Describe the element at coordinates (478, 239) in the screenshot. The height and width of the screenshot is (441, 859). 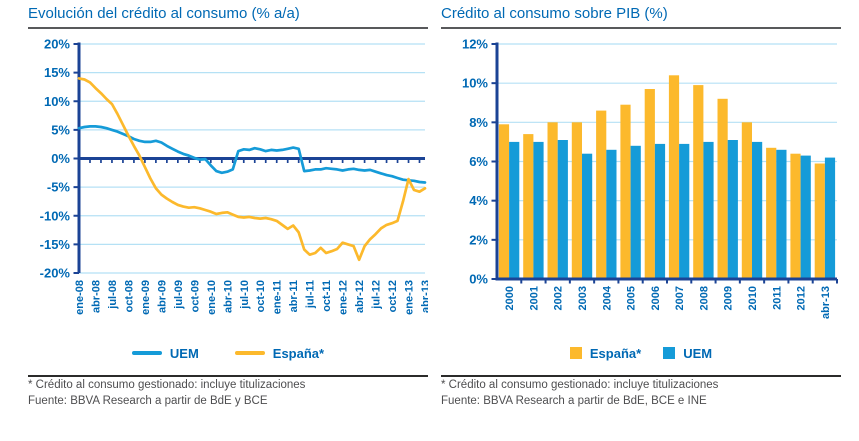
I see `svg-text: 2%` at that location.